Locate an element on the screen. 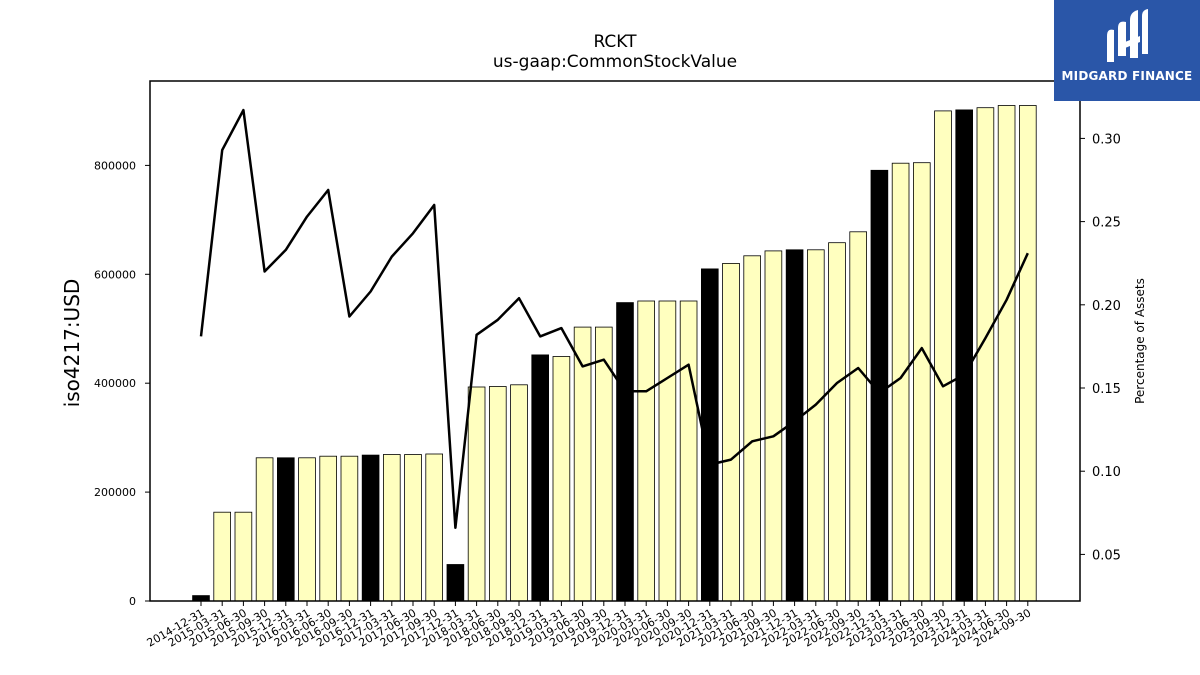 This screenshot has width=1200, height=675. y2-tick-label: 0.25 is located at coordinates (1106, 223).